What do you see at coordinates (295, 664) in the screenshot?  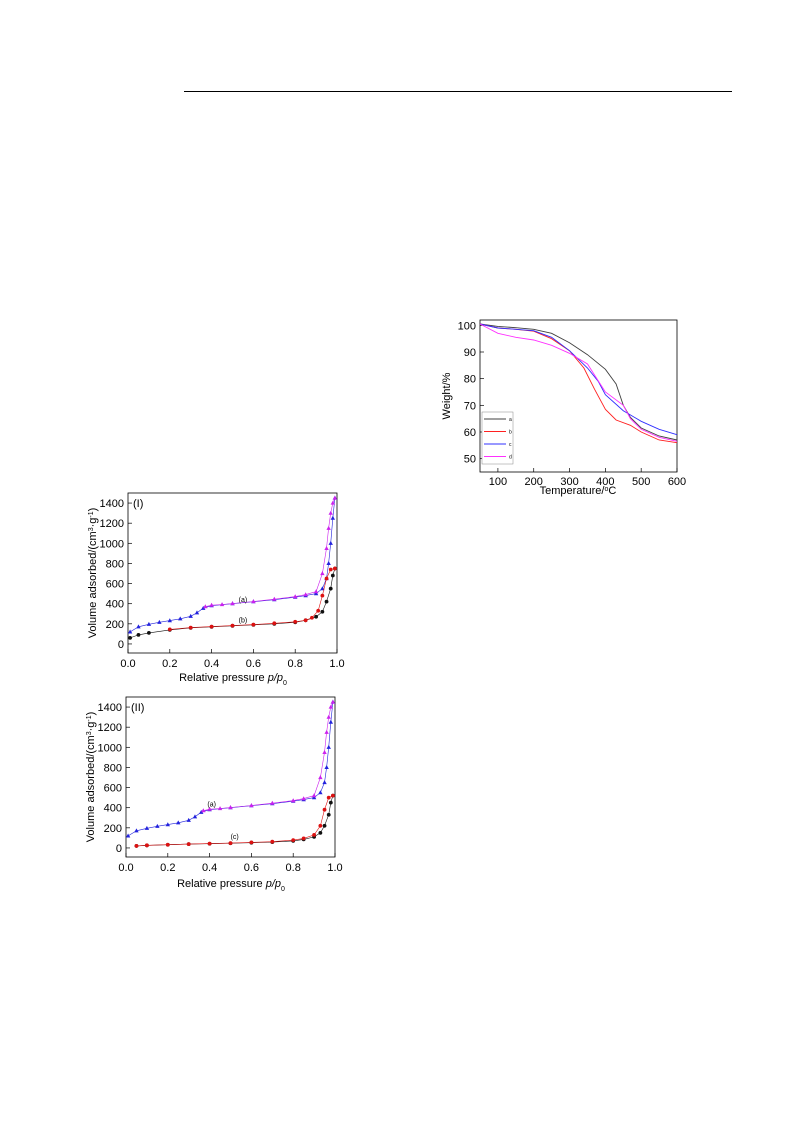 I see `bet1-xtick-label: 0.8` at bounding box center [295, 664].